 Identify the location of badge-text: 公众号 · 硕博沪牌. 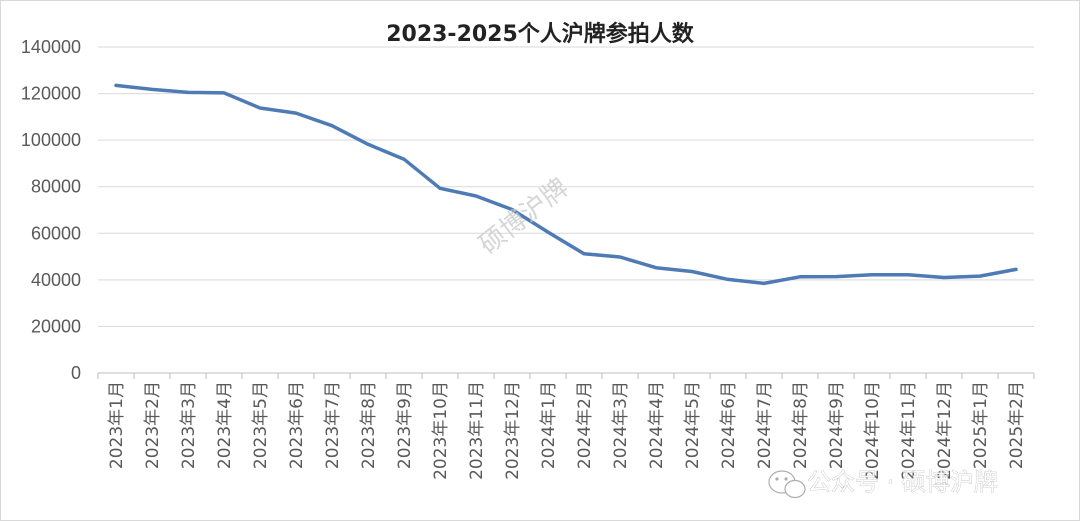
(902, 482).